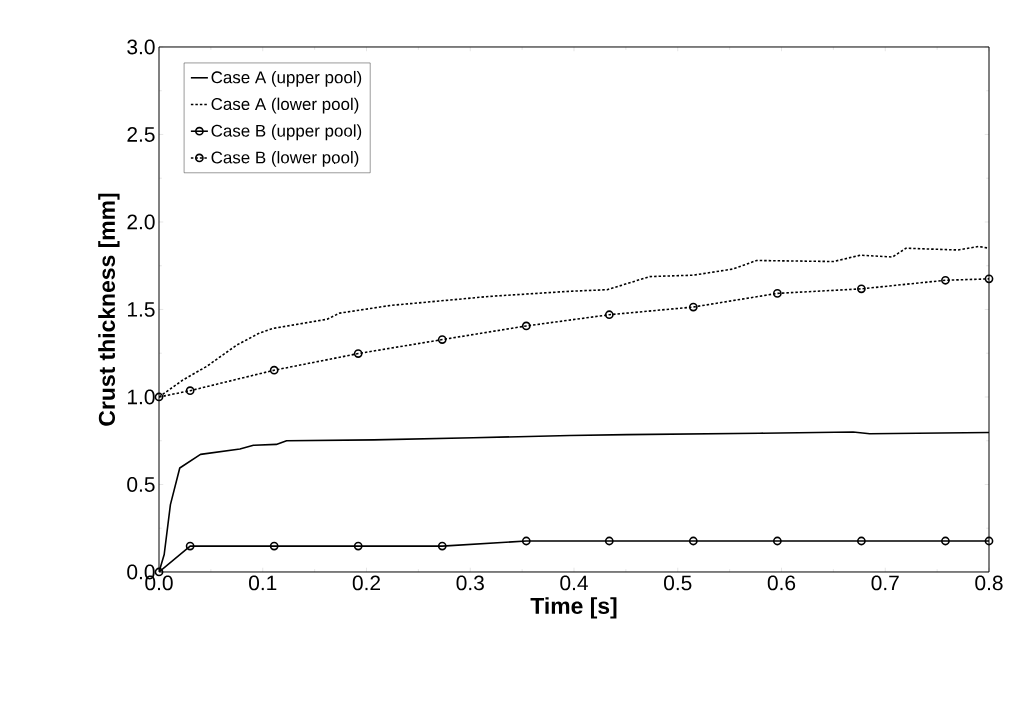  What do you see at coordinates (366, 583) in the screenshot?
I see `x-tick-label: 0.2` at bounding box center [366, 583].